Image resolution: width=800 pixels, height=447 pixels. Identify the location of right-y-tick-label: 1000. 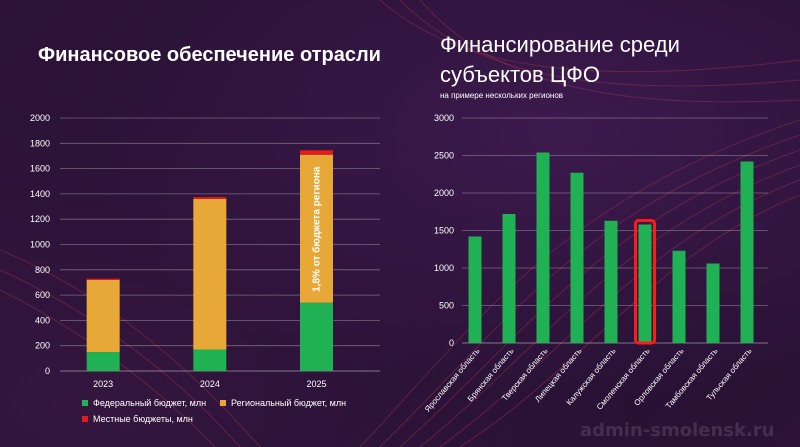
(444, 268).